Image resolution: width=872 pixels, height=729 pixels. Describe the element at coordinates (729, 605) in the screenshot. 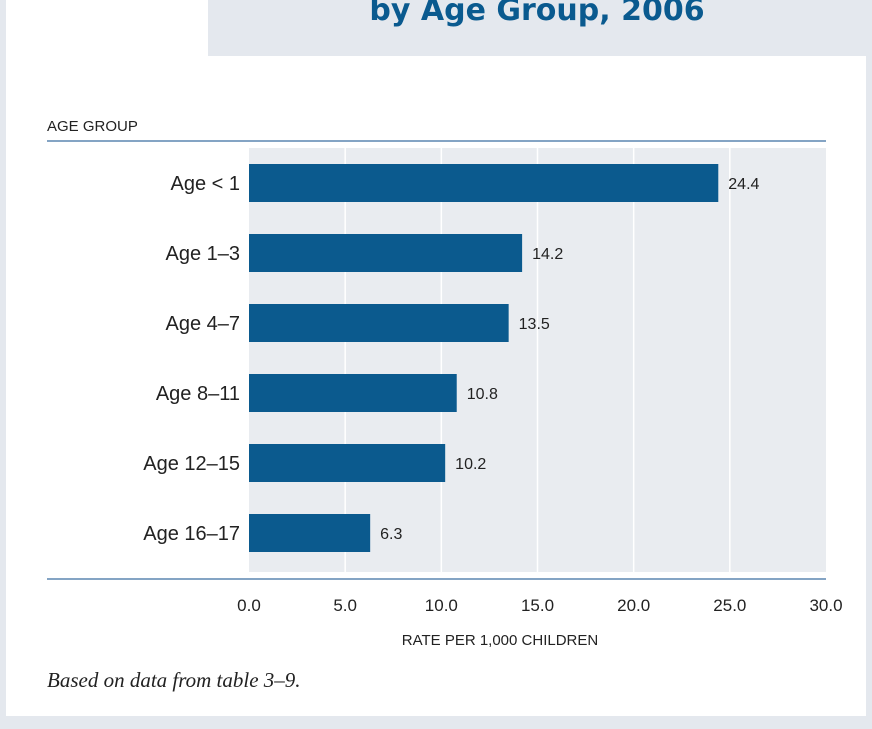

I see `x-tick-label: 25.0` at that location.